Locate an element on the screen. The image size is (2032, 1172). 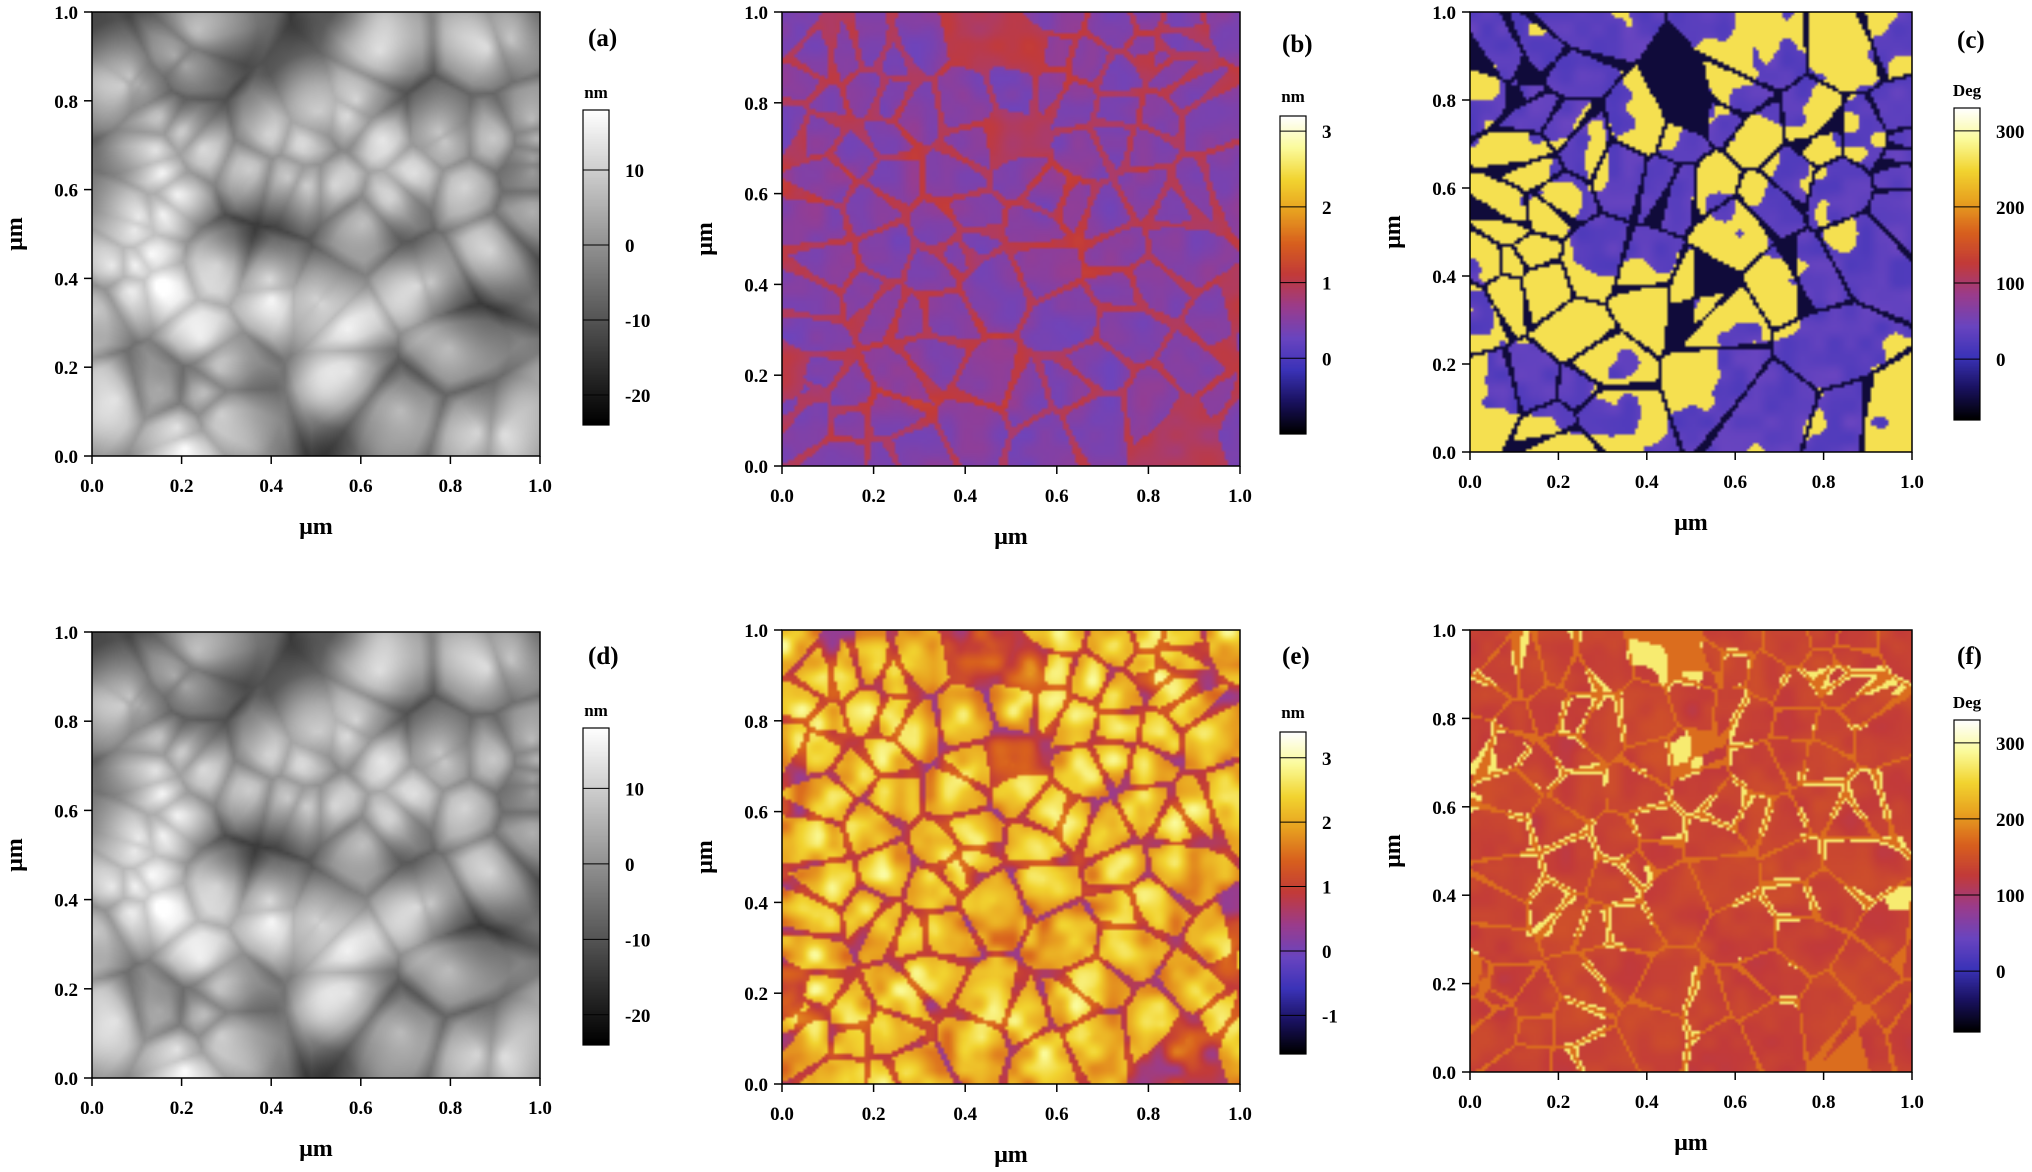
panel-b-xtick-label: 0.6 is located at coordinates (1057, 496).